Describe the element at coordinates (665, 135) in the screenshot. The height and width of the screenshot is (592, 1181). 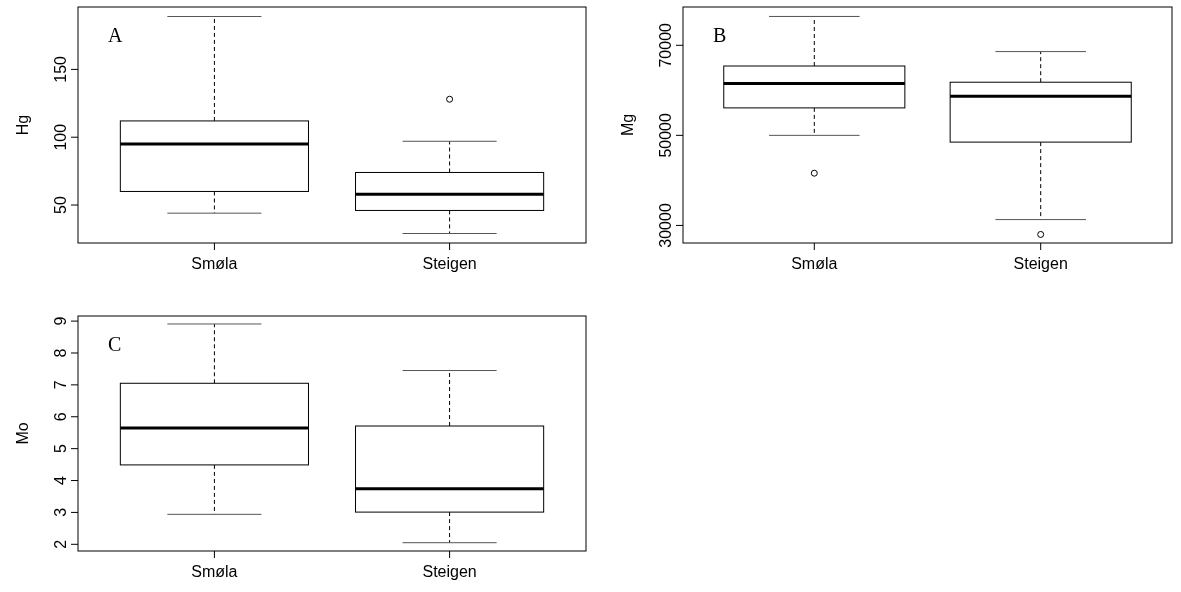
I see `y-tick-label: 50000` at that location.